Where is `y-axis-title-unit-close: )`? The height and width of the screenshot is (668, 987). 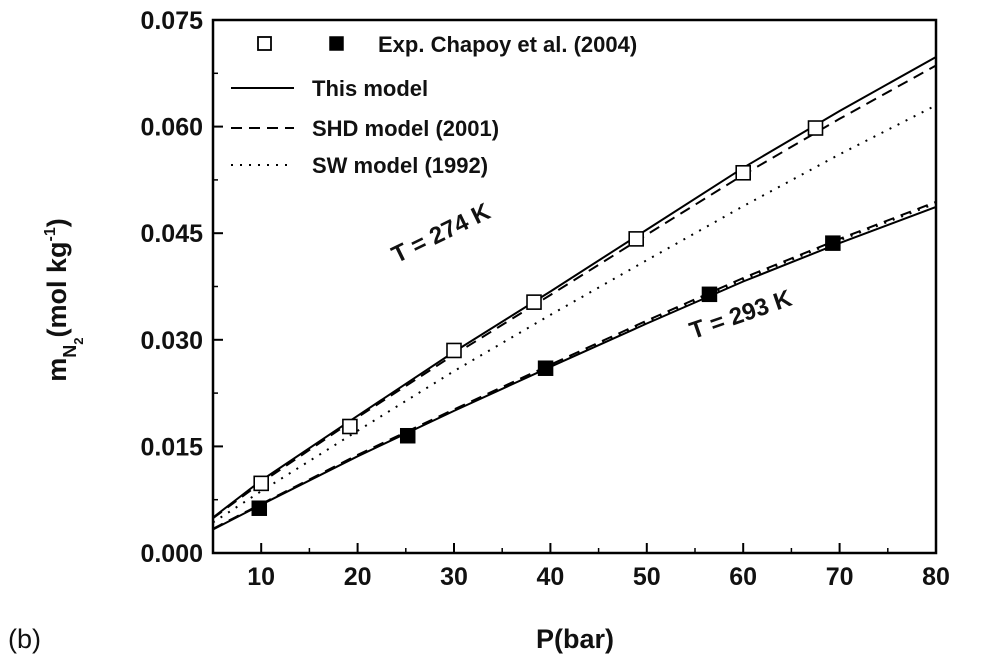
y-axis-title-unit-close: ) is located at coordinates (57, 222).